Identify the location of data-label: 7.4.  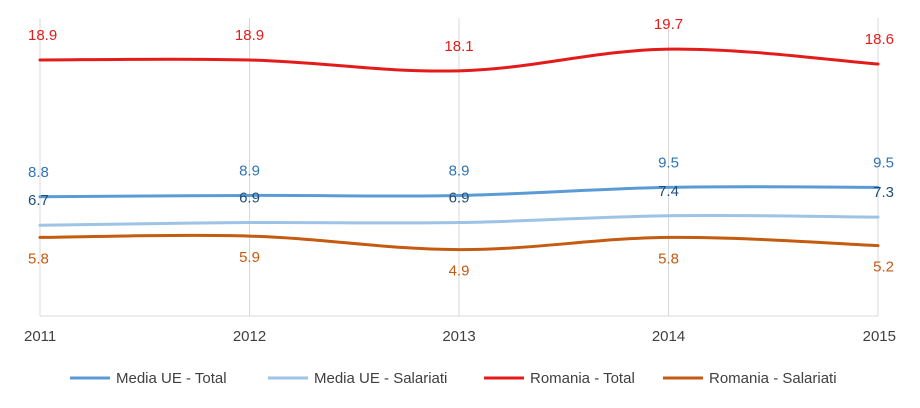
(668, 191).